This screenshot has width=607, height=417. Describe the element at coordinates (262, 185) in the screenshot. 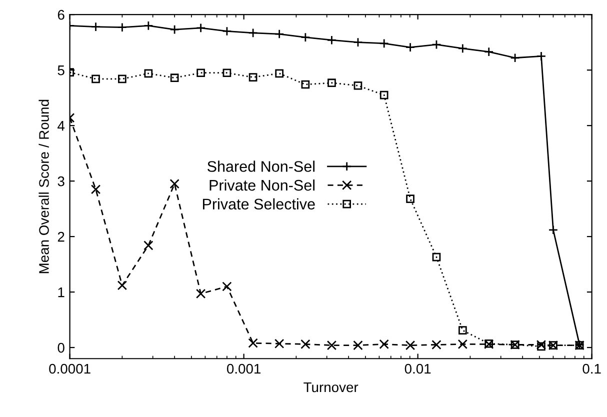

I see `legend-label: Private Non-Sel` at that location.